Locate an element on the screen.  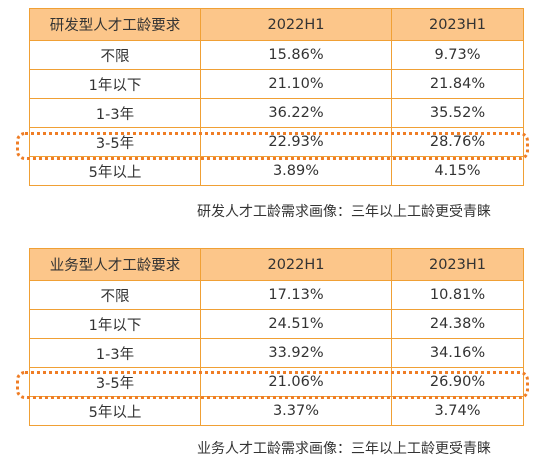
value-2022h1: 21.06% is located at coordinates (296, 382).